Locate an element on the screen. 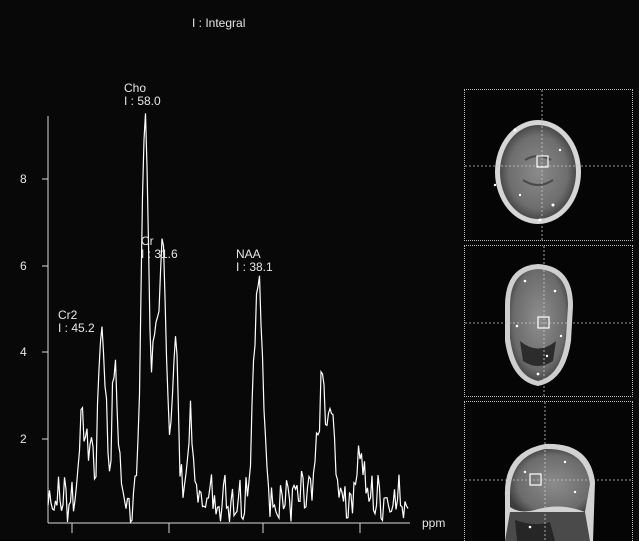 The height and width of the screenshot is (541, 639). peak-integral-cr: I : 31.6 is located at coordinates (159, 254).